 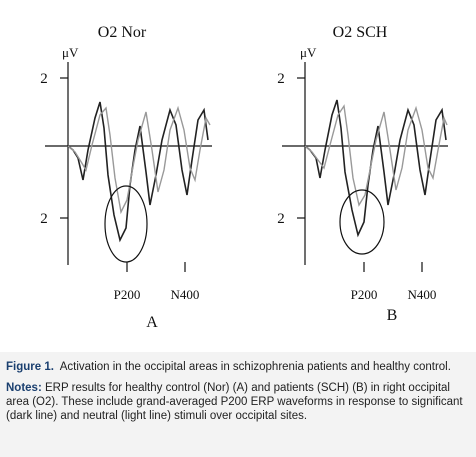 What do you see at coordinates (152, 322) in the screenshot?
I see `panel-letter: A` at bounding box center [152, 322].